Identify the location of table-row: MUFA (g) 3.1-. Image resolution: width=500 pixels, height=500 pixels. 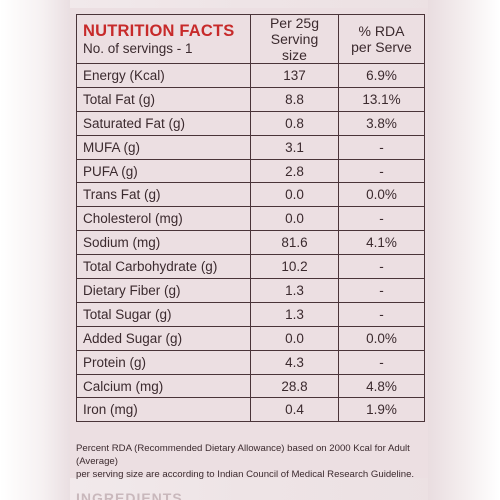
(250, 147).